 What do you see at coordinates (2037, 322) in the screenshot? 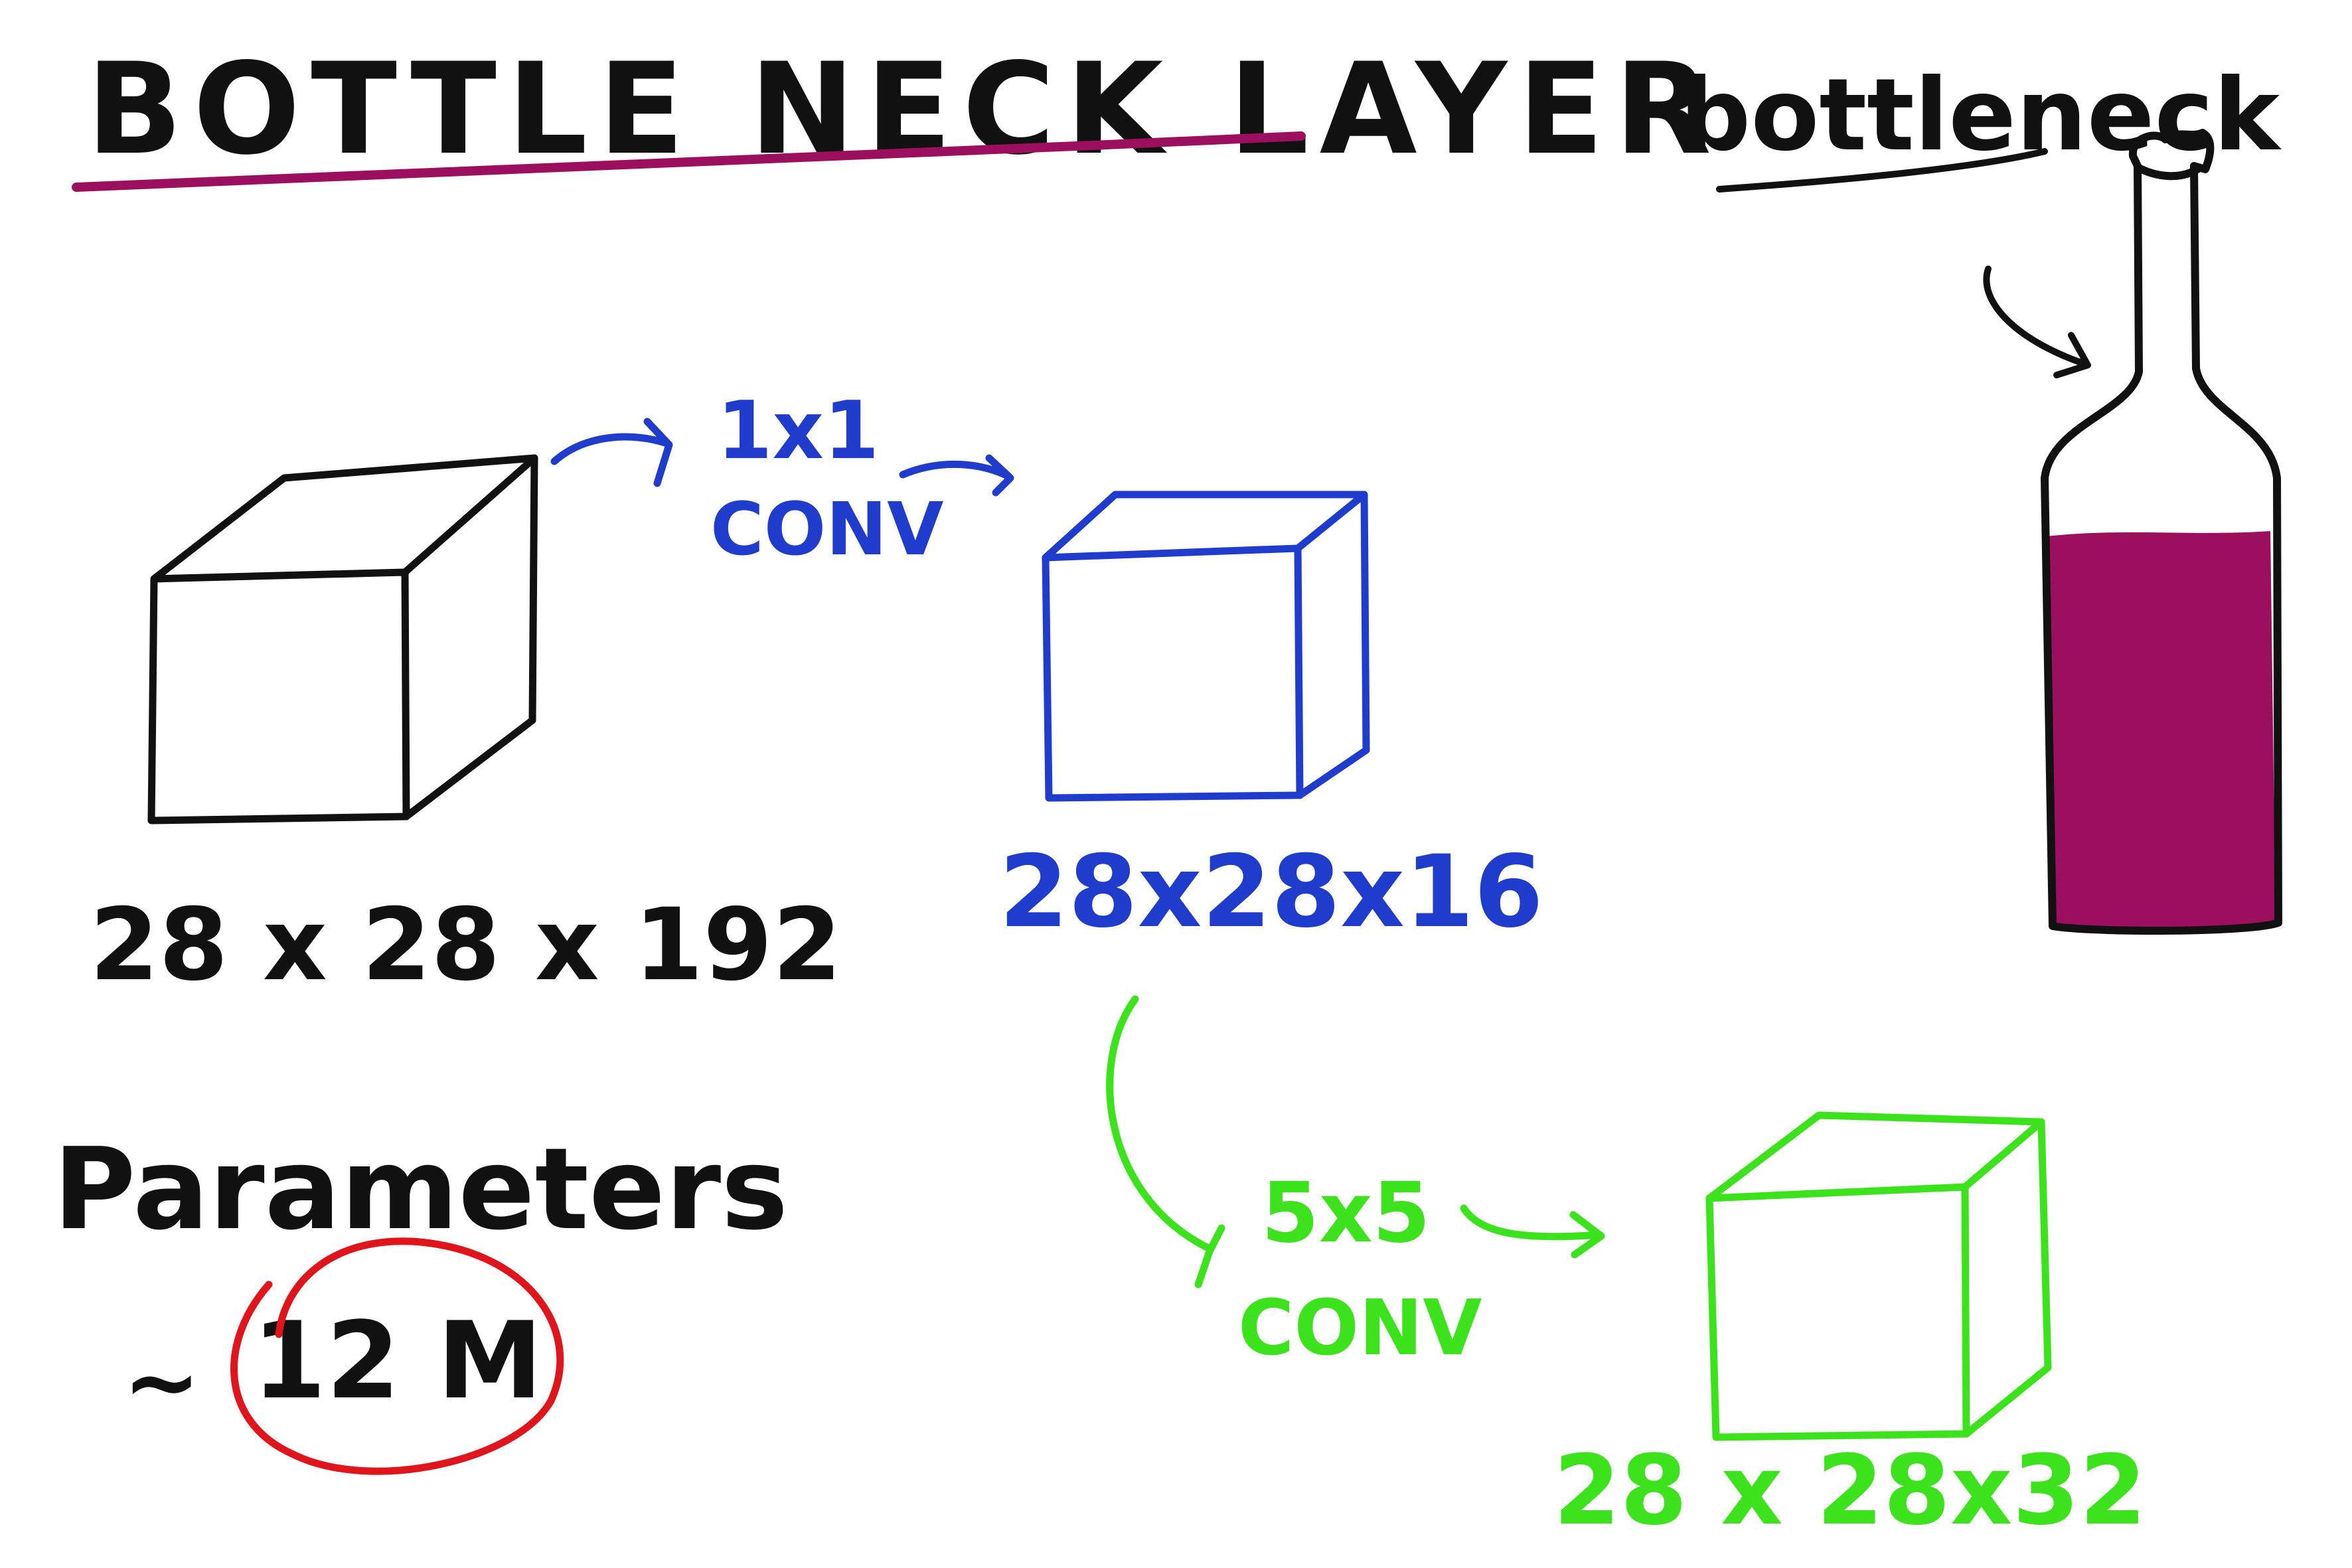
I see `neck-arrow` at bounding box center [2037, 322].